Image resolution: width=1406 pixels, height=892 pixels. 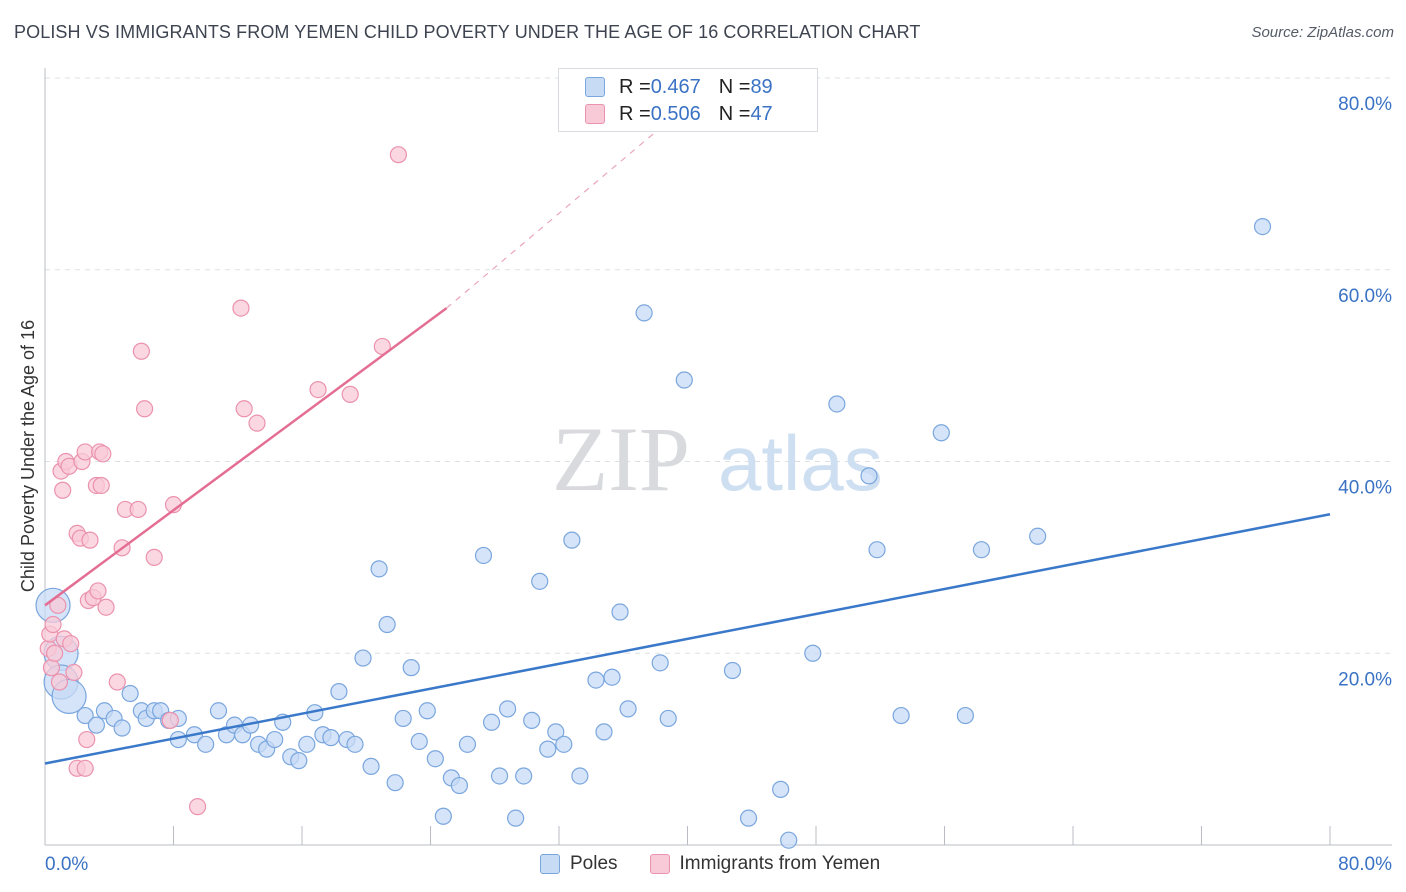 What do you see at coordinates (780, 863) in the screenshot?
I see `legend-label-yemen: Immigrants from Yemen` at bounding box center [780, 863].